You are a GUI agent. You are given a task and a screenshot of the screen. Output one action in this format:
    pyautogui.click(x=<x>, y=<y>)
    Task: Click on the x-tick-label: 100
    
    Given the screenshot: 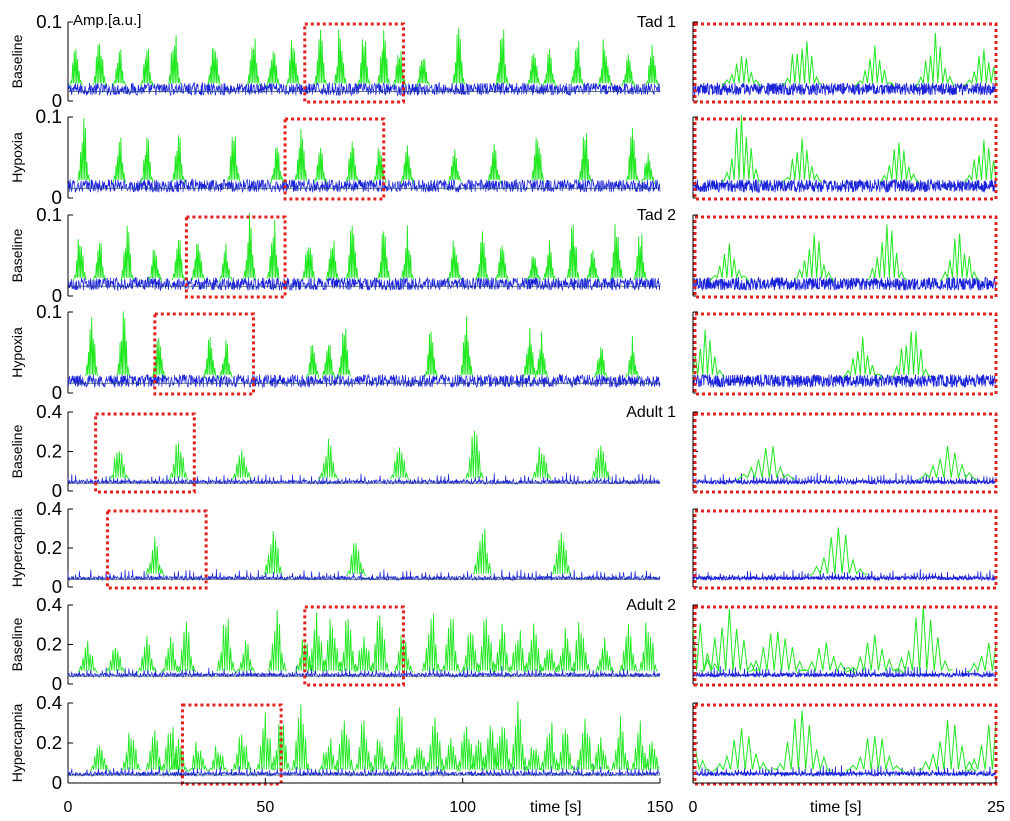 What is the action you would take?
    pyautogui.click(x=462, y=807)
    